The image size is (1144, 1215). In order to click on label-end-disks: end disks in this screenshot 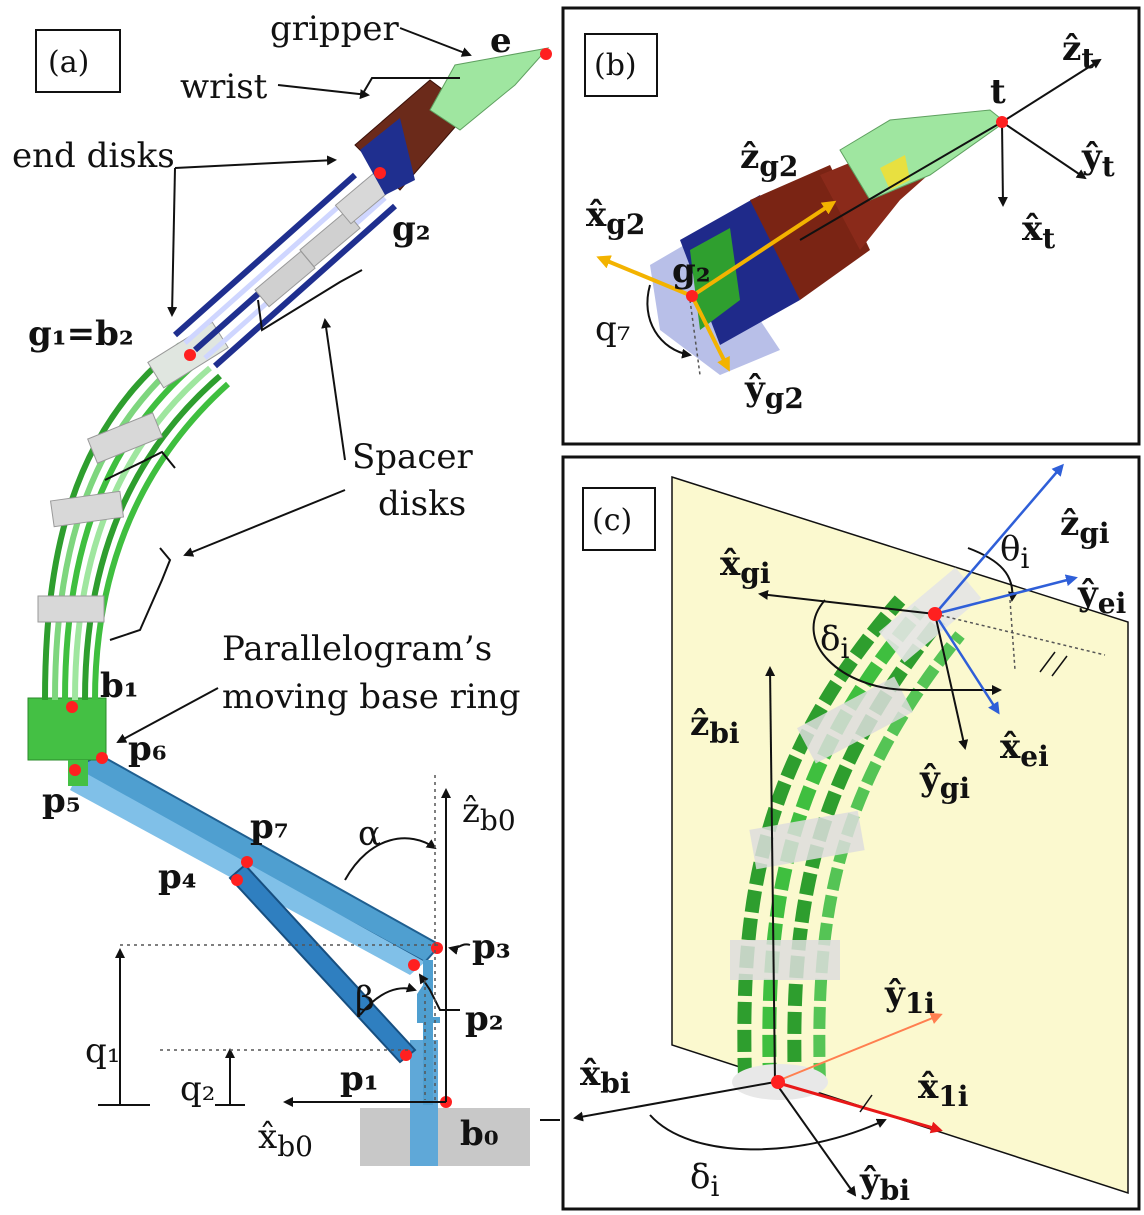, I will do `click(93, 156)`.